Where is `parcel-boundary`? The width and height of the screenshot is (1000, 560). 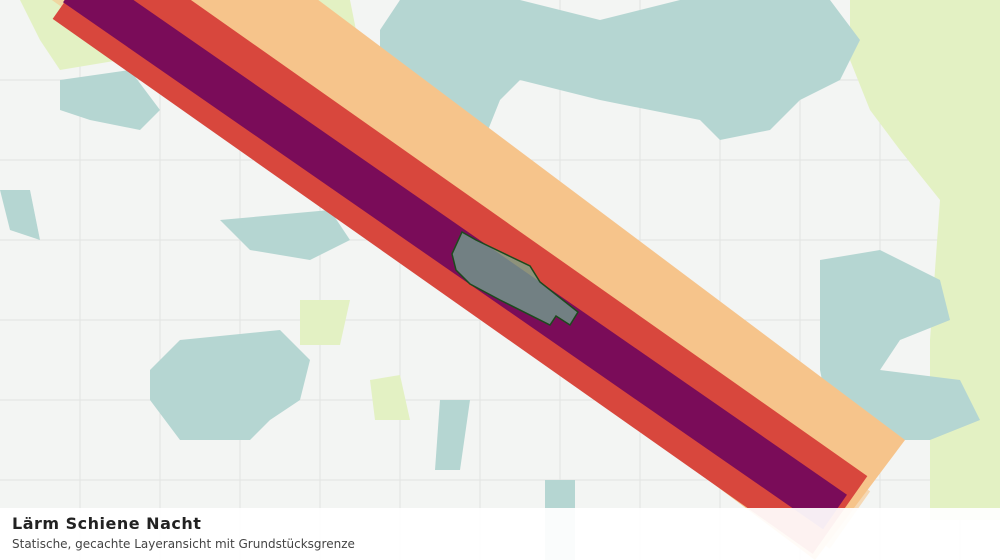 parcel-boundary is located at coordinates (515, 278).